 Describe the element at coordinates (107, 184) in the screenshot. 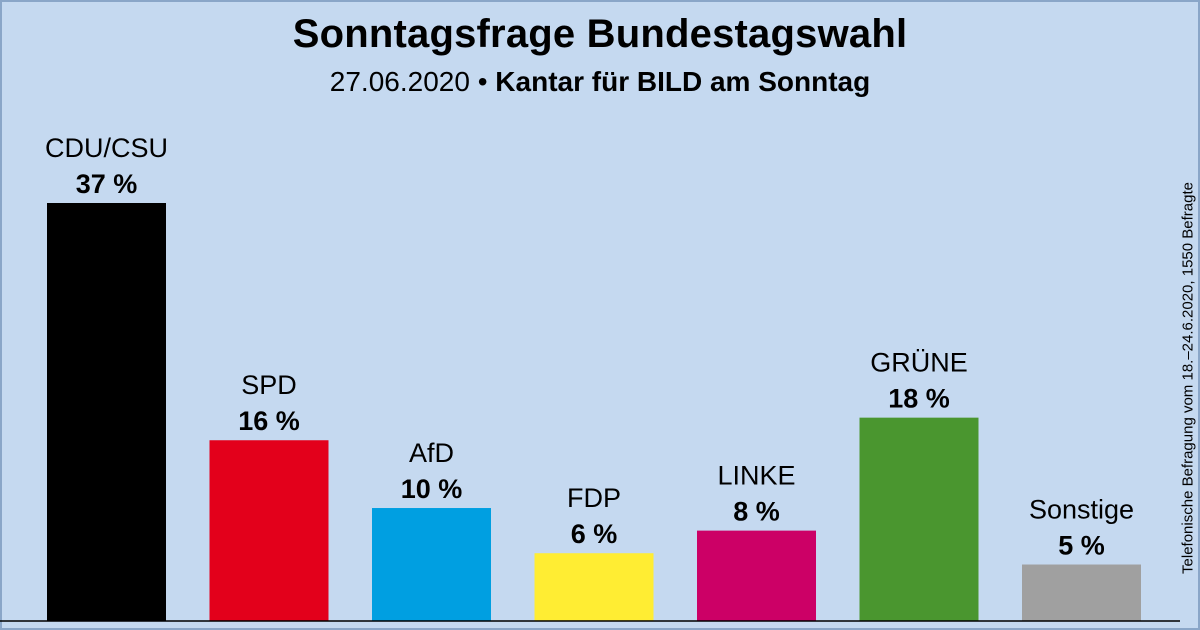

I see `value-label-cdu-csu: 37 %` at that location.